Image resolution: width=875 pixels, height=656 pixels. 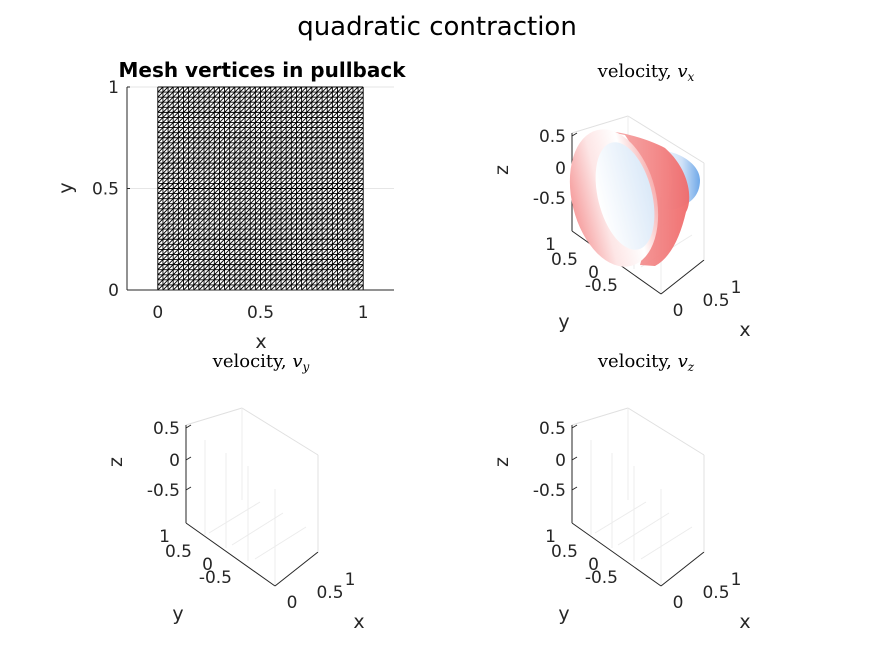 I want to click on mesh-plot-title: Mesh vertices in pullback, so click(x=262, y=70).